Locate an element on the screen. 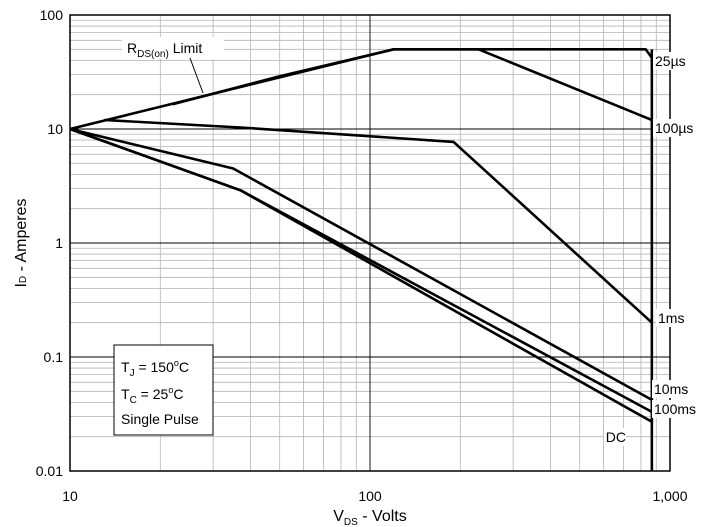 The height and width of the screenshot is (527, 703). rds-label-leader is located at coordinates (196, 75).